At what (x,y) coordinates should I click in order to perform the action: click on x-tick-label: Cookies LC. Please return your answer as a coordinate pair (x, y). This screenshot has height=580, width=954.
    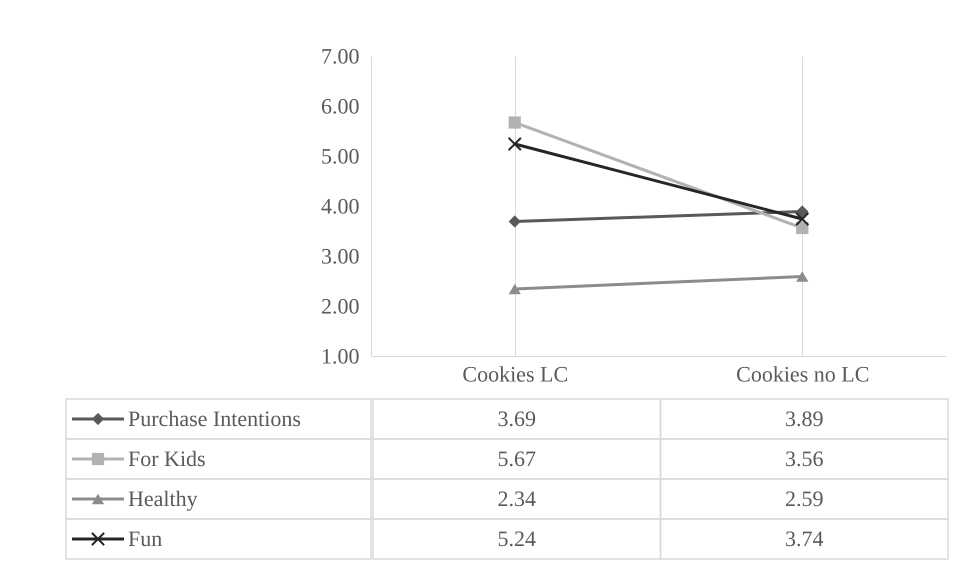
    Looking at the image, I should click on (515, 374).